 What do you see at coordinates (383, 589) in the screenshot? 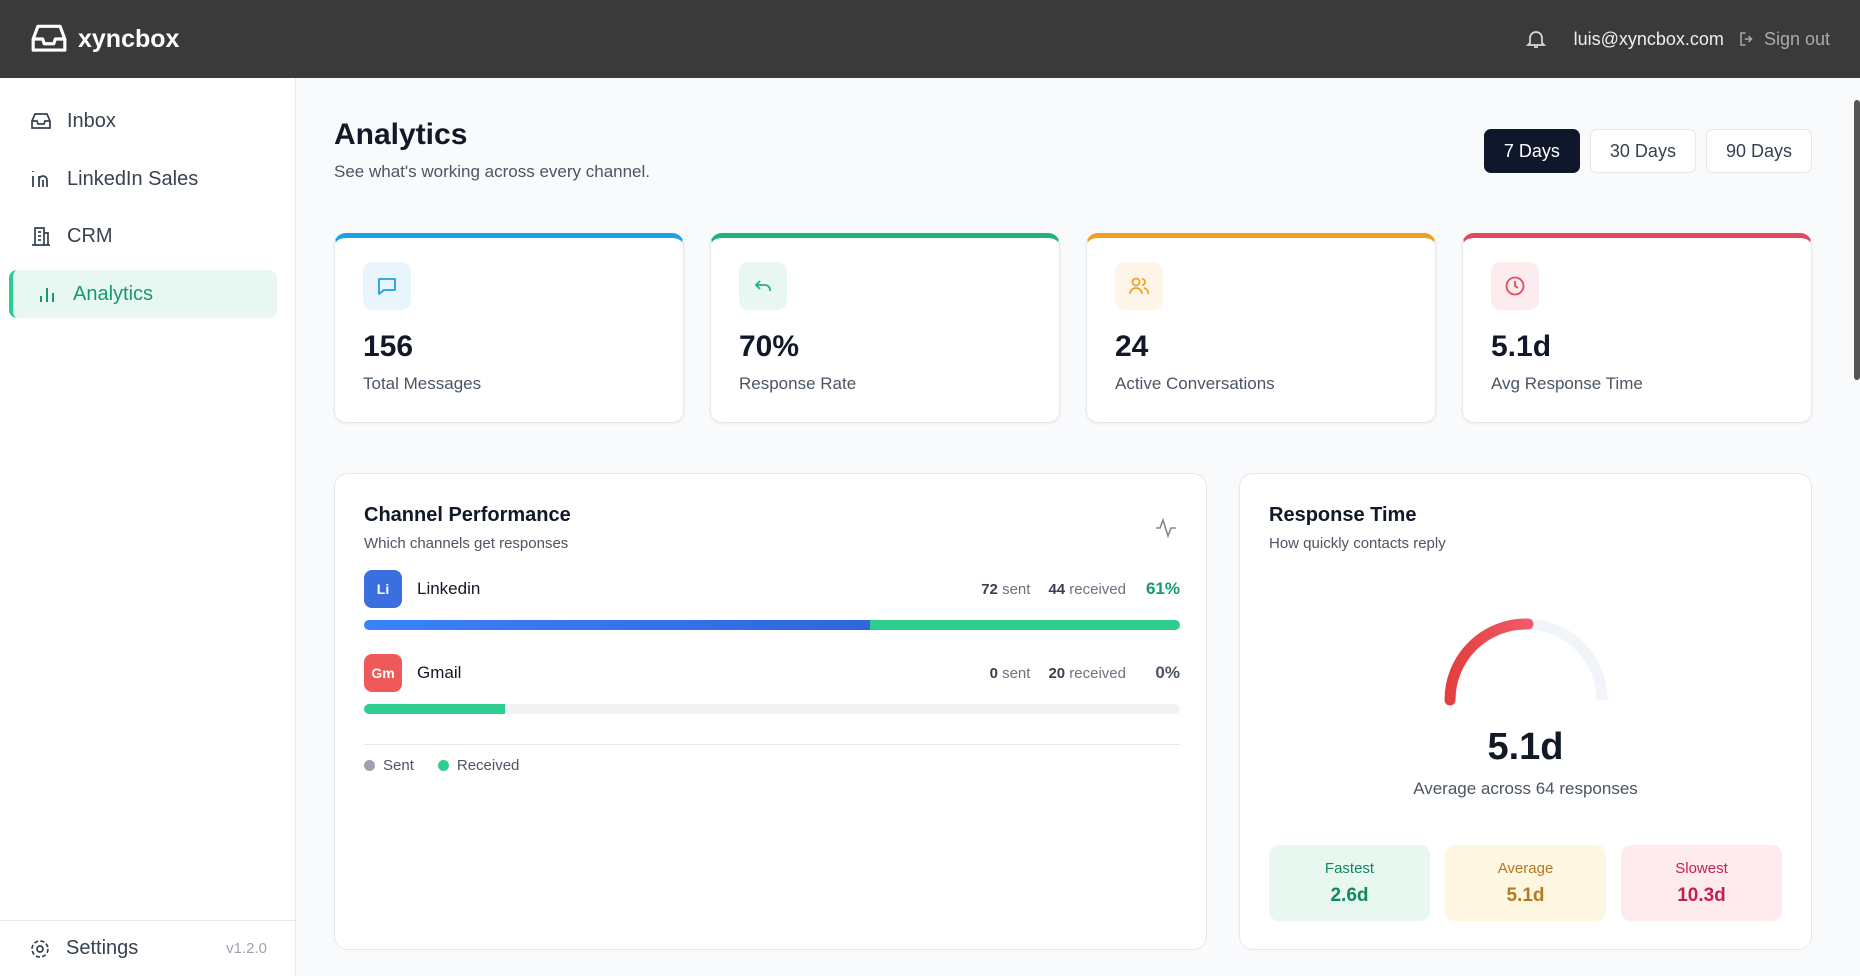
I see `channel-badge: Li` at bounding box center [383, 589].